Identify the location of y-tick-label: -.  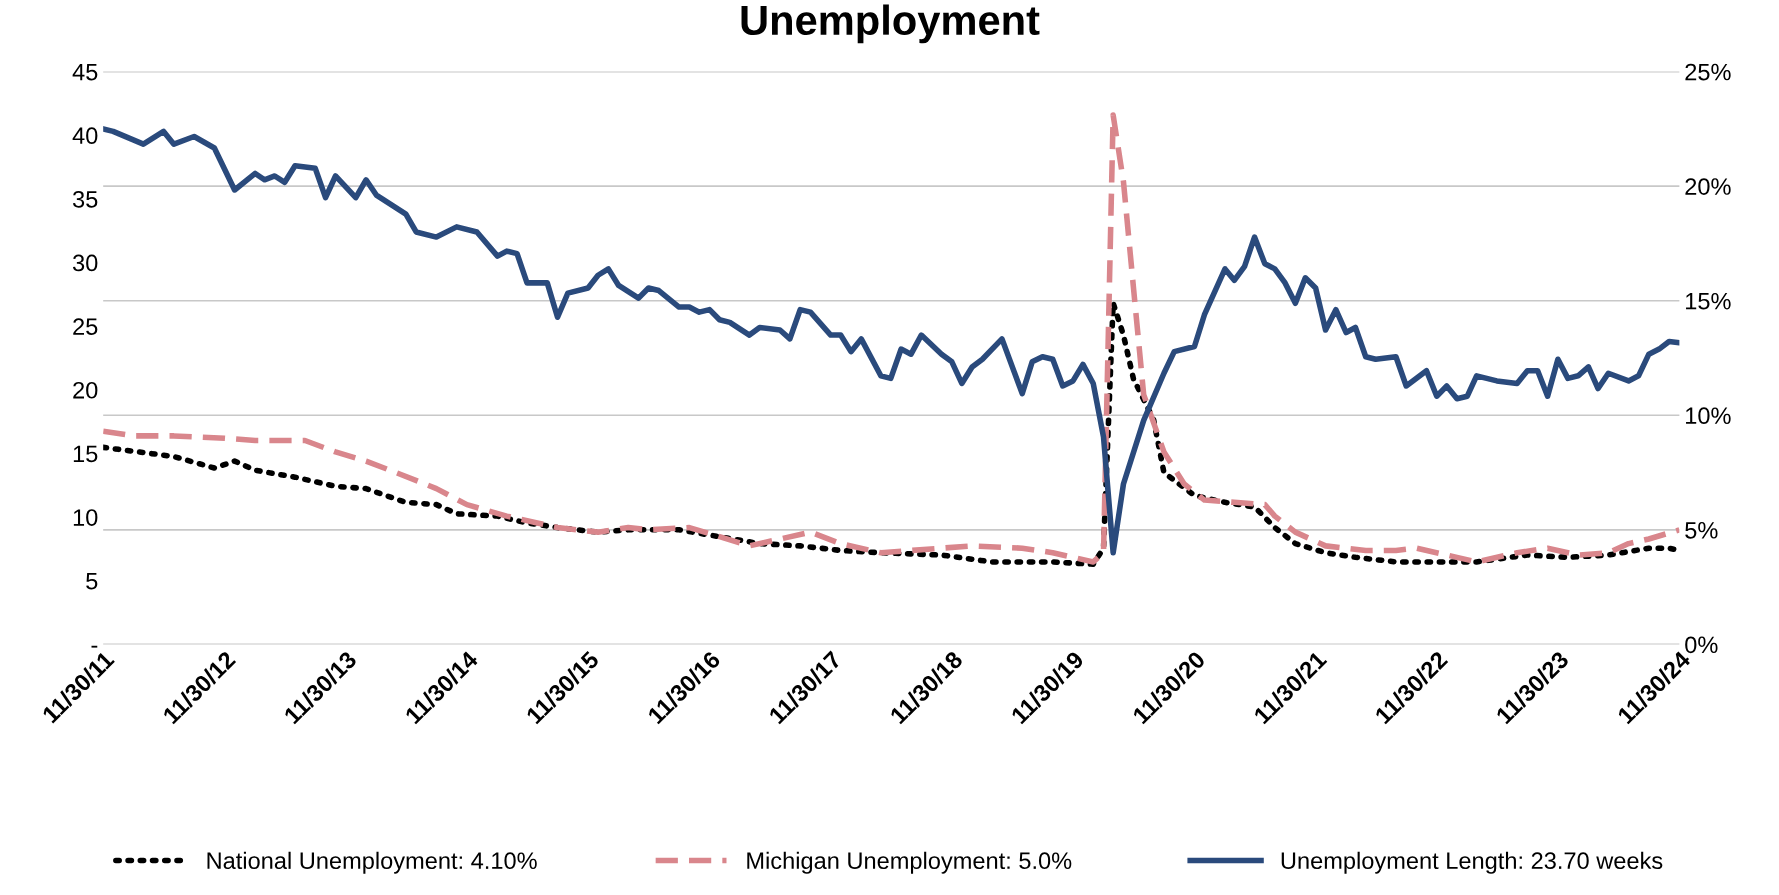
(94, 646).